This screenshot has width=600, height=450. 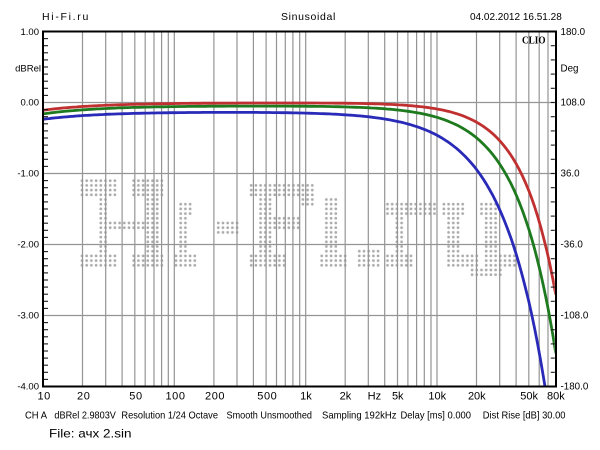 I want to click on svg-text: 36.0, so click(x=571, y=174).